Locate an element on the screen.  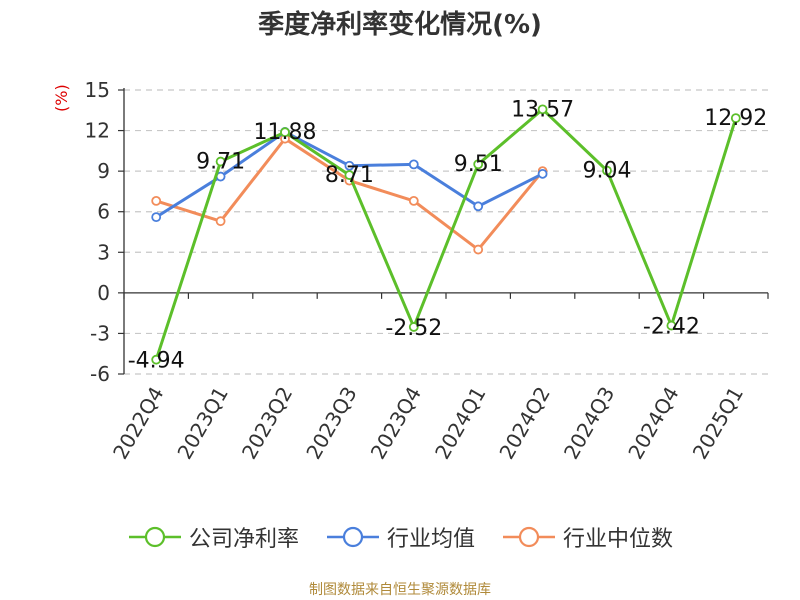
y-tick-label: 15 is located at coordinates (97, 90).